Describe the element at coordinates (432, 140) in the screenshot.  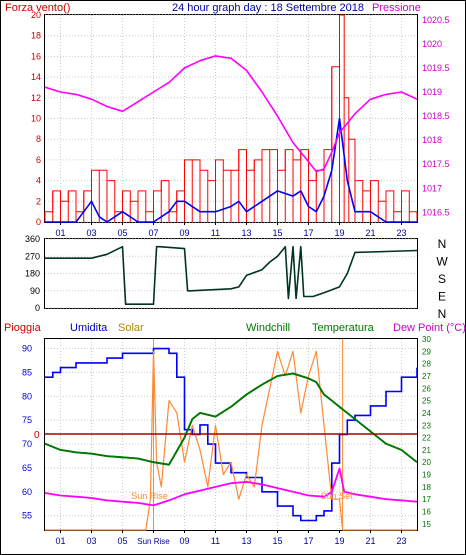
I see `pressure-tick-label: 1018` at that location.